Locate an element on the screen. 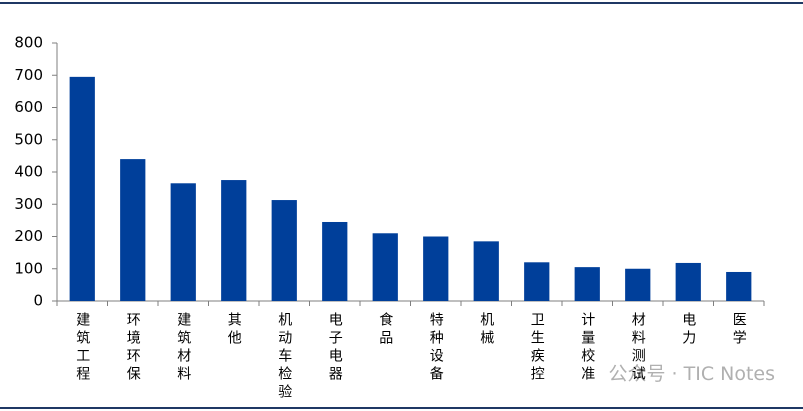  x-tick-label: 计量校准 is located at coordinates (587, 348).